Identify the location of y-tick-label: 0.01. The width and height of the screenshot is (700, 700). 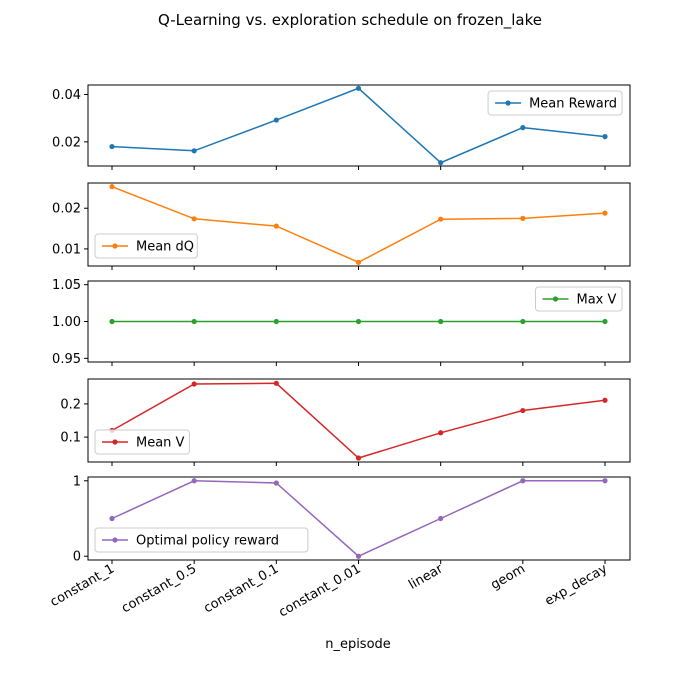
(66, 249).